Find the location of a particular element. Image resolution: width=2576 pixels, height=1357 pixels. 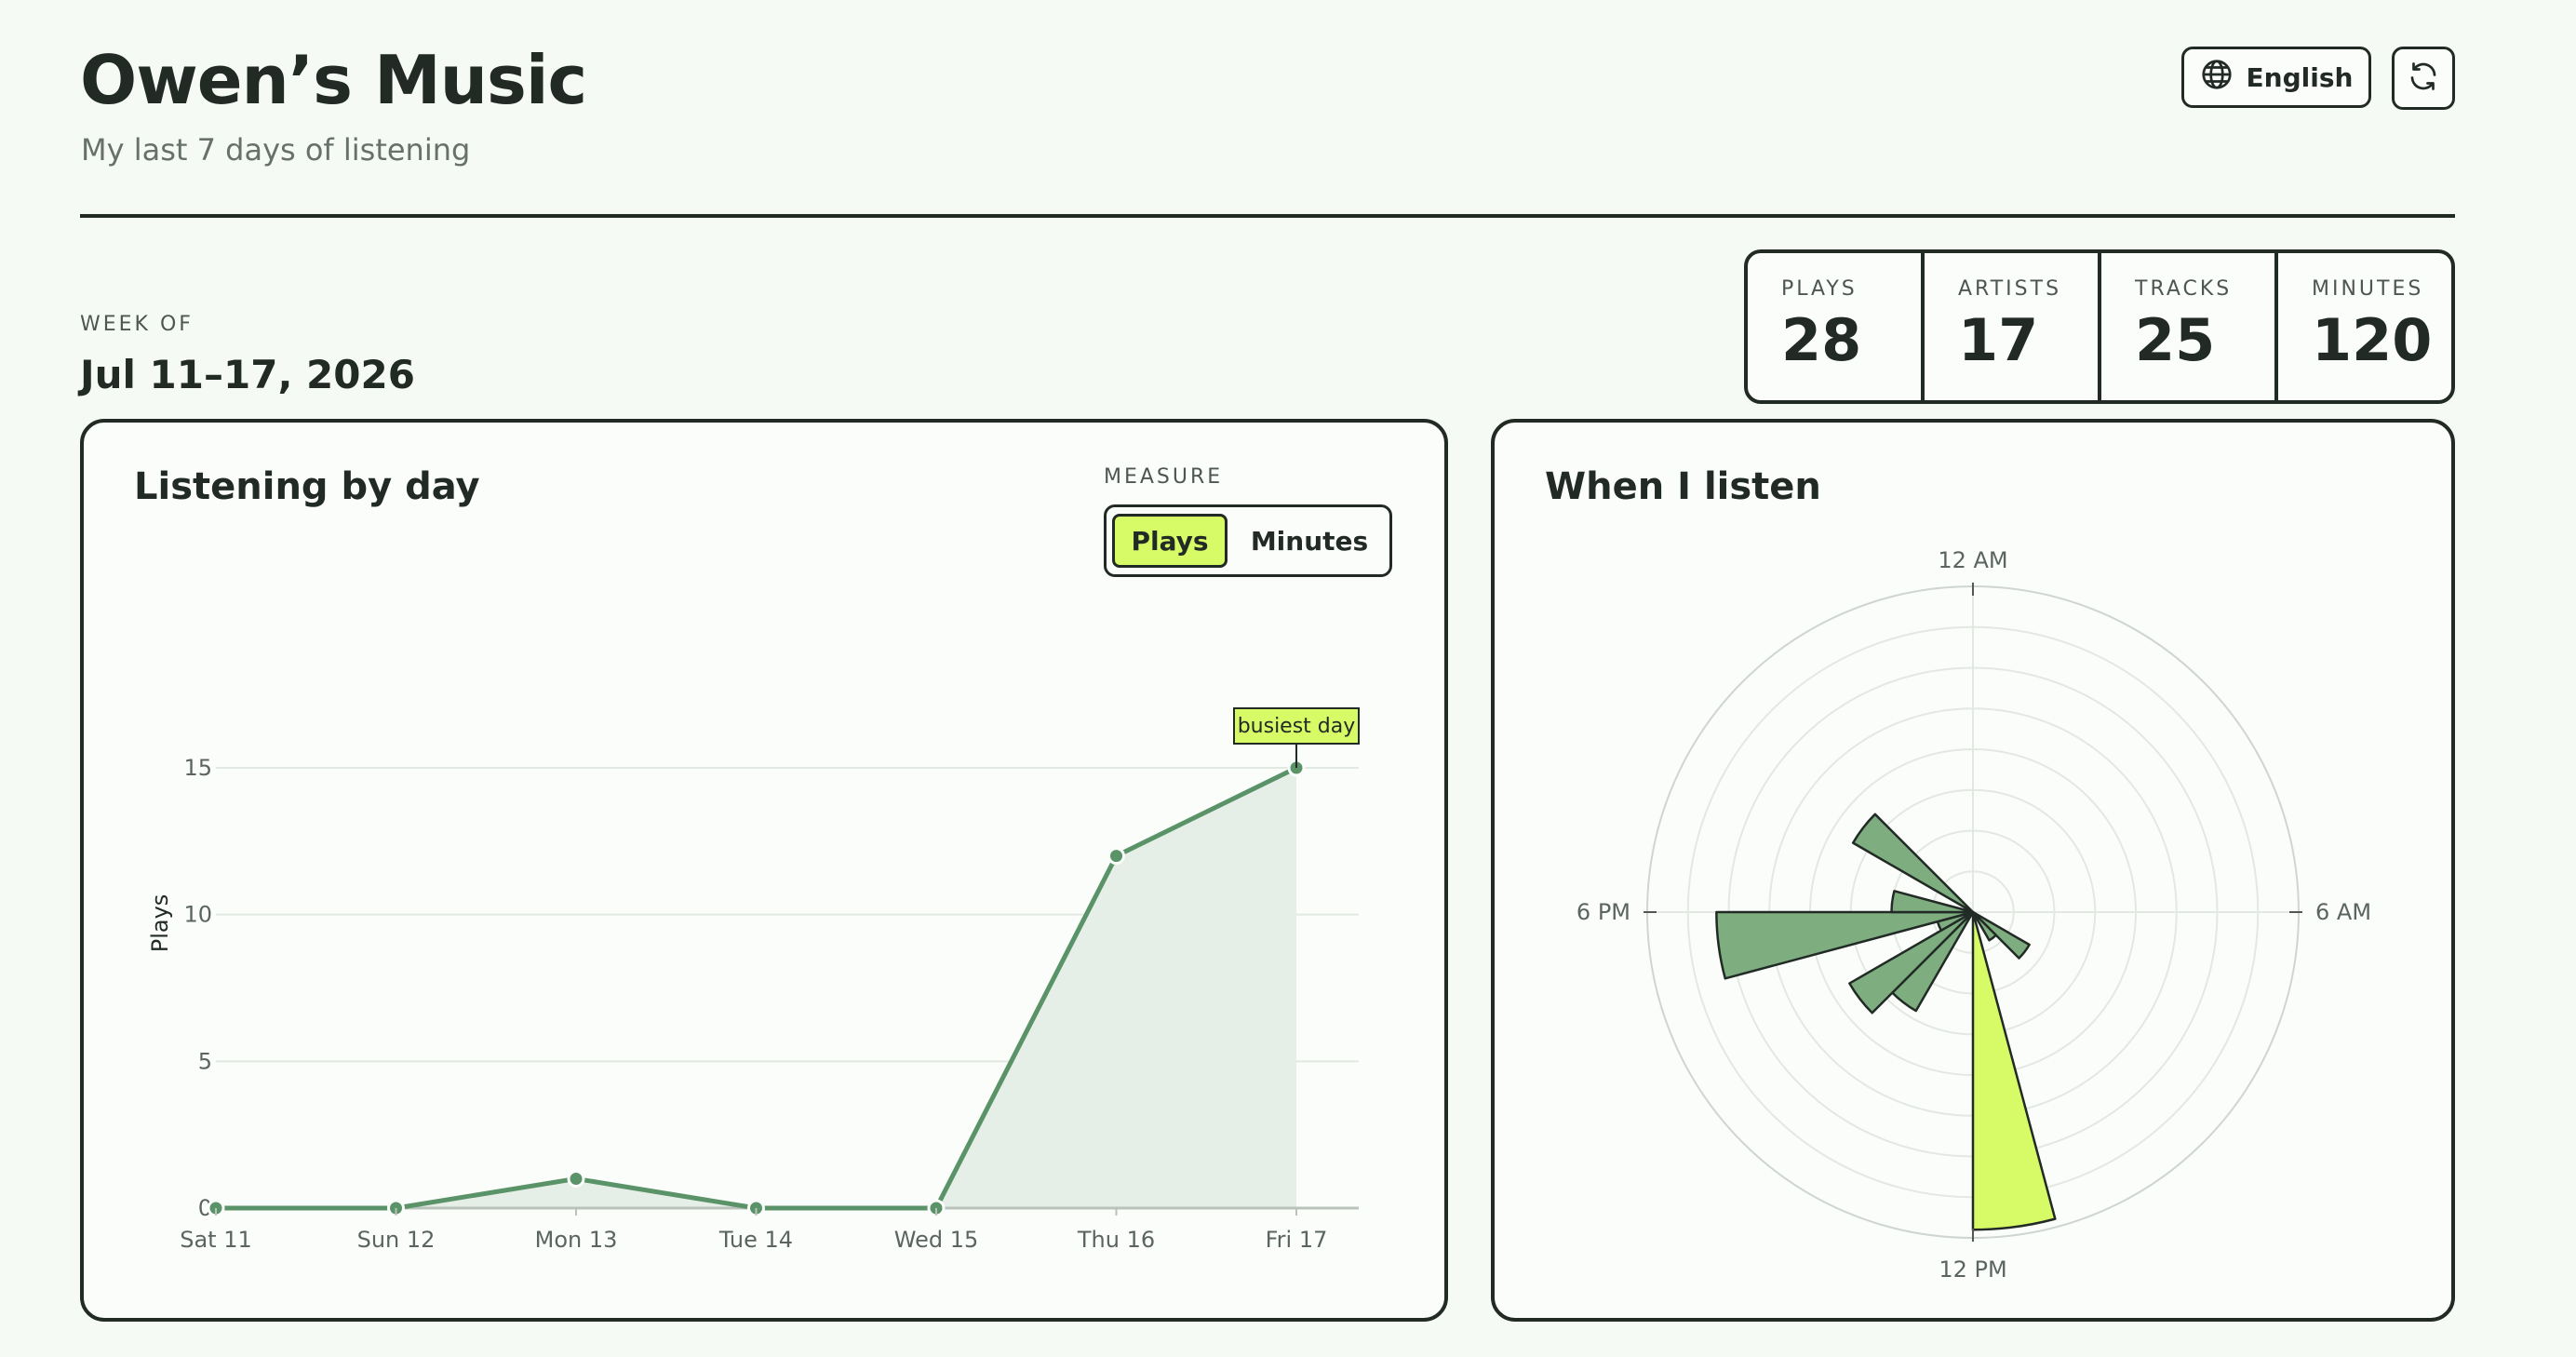

stat-value: 25 is located at coordinates (2175, 340).